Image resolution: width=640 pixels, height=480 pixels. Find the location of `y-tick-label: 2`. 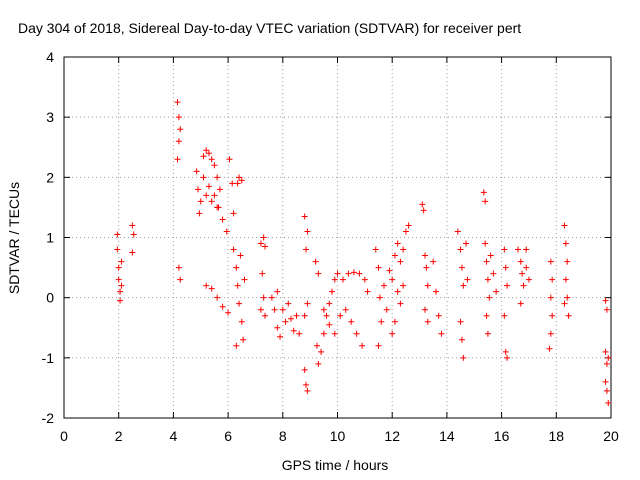

y-tick-label: 2 is located at coordinates (50, 177).